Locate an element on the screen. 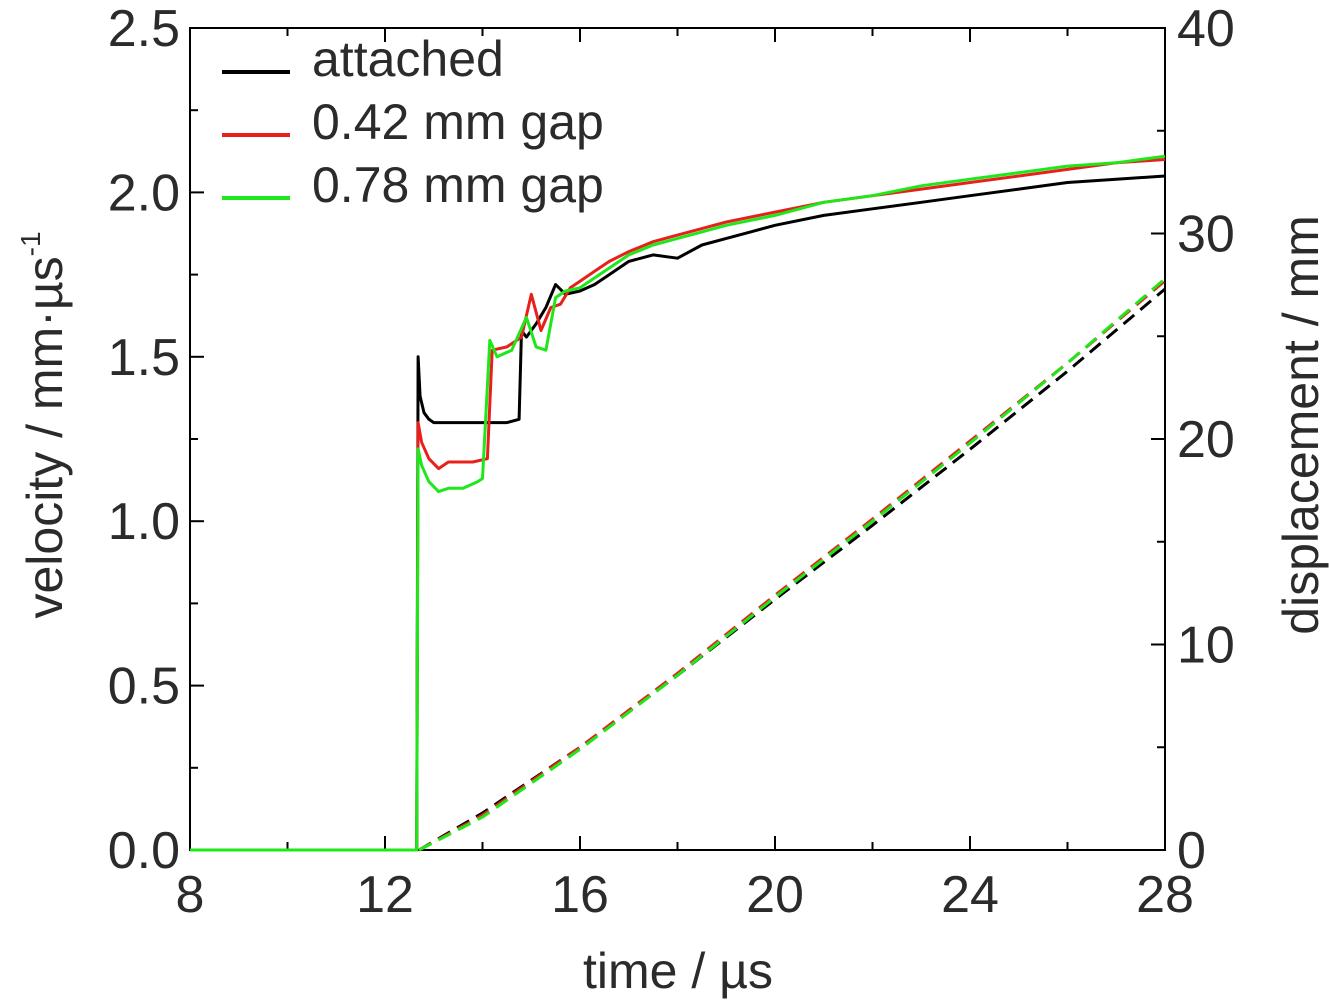 This screenshot has height=1002, width=1329. x-tick-label: 20 is located at coordinates (775, 895).